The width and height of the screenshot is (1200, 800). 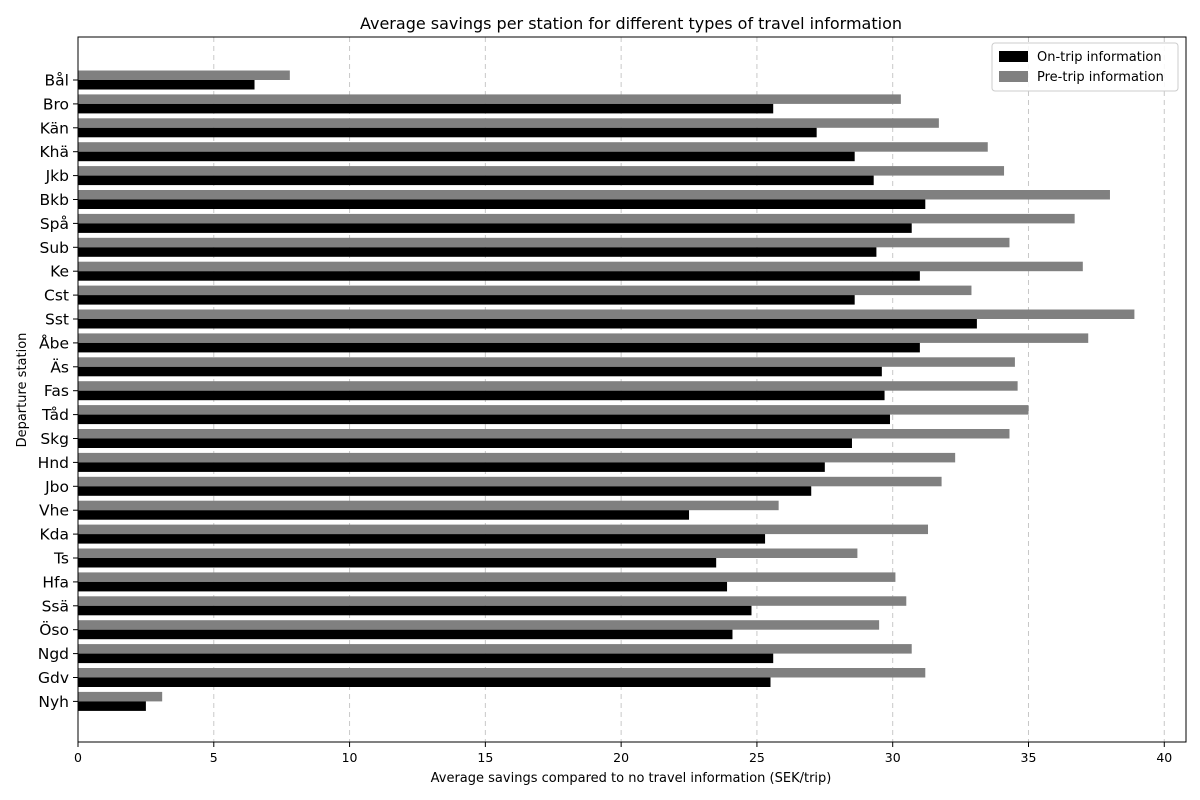 I want to click on legend-swatch-pre-trip, so click(x=1013, y=76).